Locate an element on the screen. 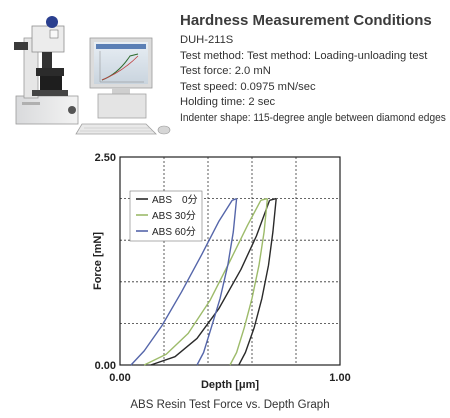 This screenshot has height=418, width=450. y-axis-label: Force [mN] is located at coordinates (98, 261).